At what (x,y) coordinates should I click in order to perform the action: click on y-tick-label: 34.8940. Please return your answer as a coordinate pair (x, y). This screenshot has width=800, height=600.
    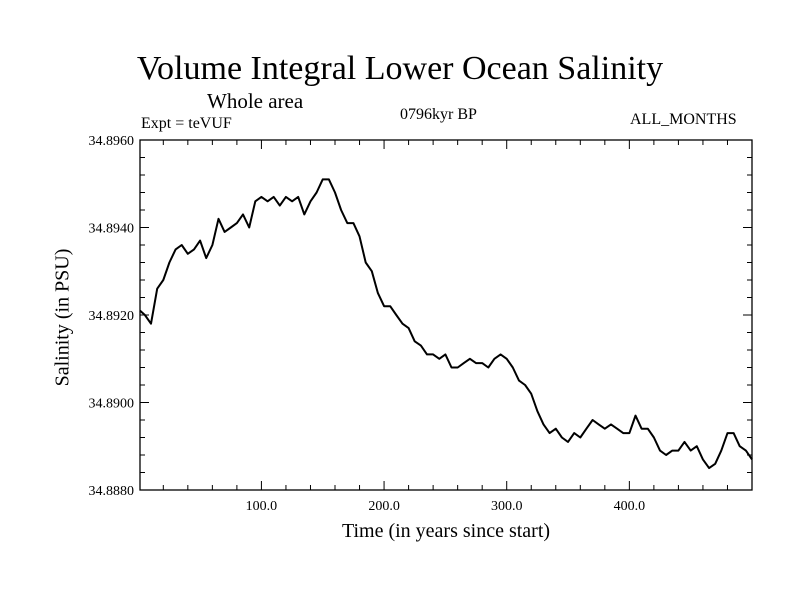
    Looking at the image, I should click on (112, 229).